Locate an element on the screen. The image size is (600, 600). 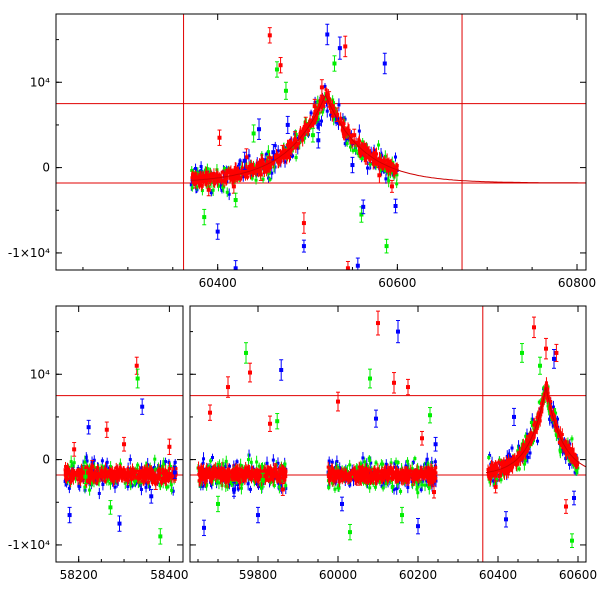
y-tick-label: 0 is located at coordinates (46, 460).